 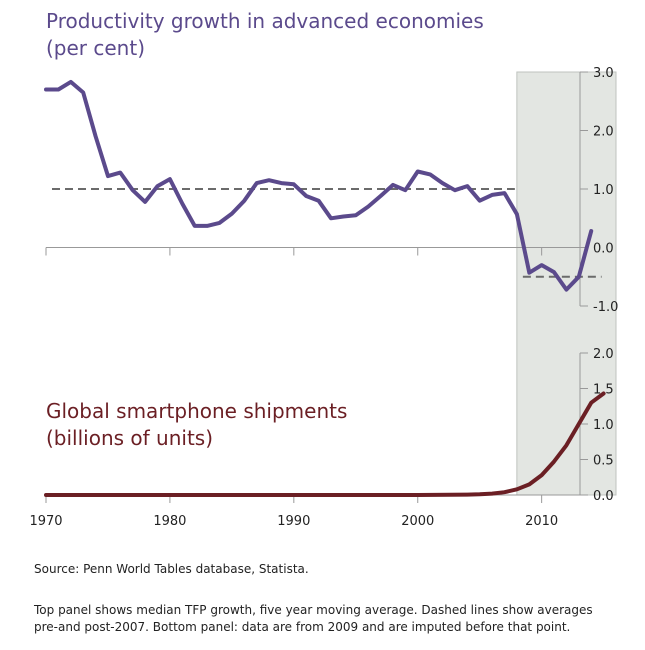 I want to click on top-y-tick-label-4: -1.0, so click(x=605, y=307).